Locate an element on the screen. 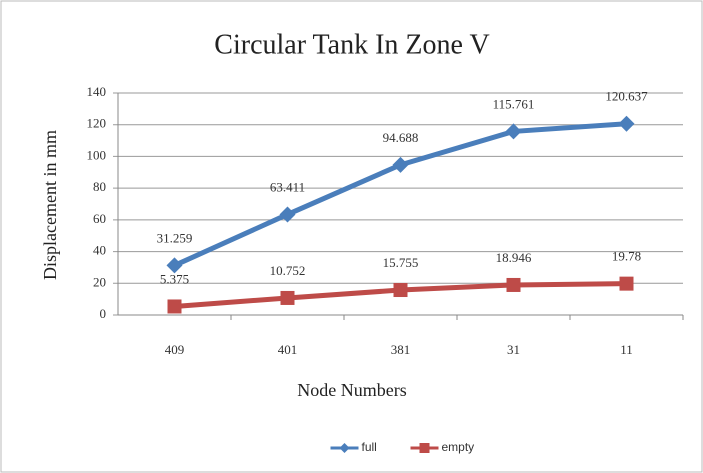 This screenshot has width=703, height=473. y-tick-label: 60 is located at coordinates (99, 218).